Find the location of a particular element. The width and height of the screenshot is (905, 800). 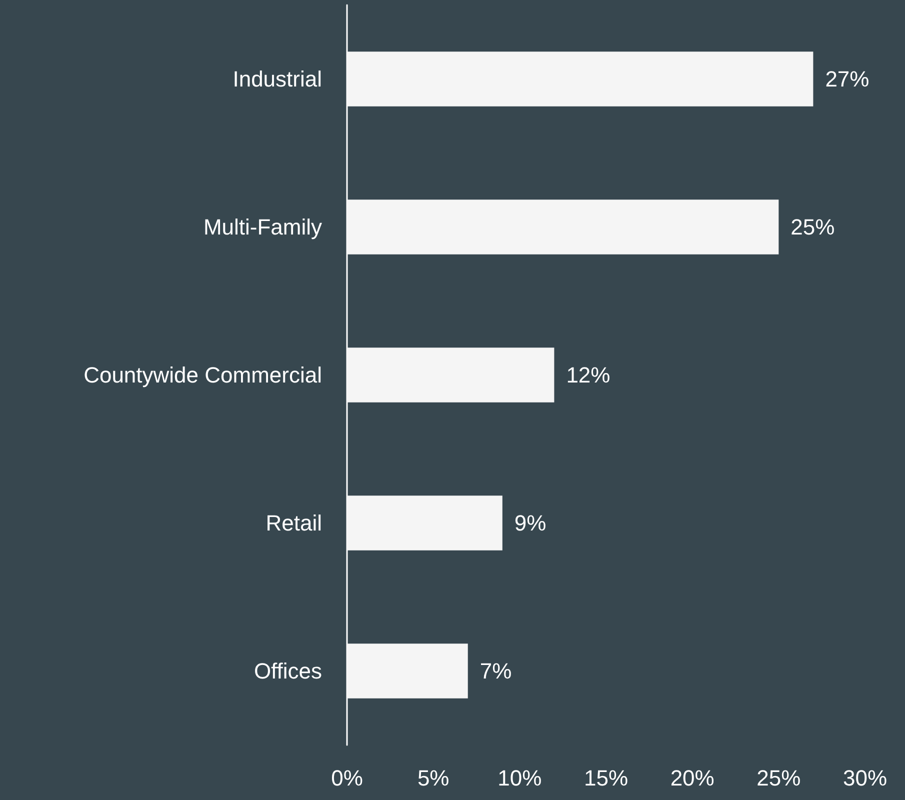

x-tick-label: 30% is located at coordinates (865, 778).